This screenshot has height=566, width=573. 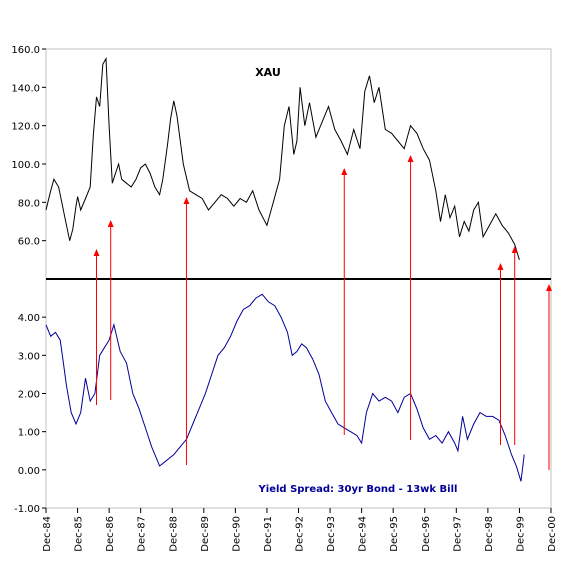 I want to click on x-tick-label: Dec-92, so click(x=300, y=534).